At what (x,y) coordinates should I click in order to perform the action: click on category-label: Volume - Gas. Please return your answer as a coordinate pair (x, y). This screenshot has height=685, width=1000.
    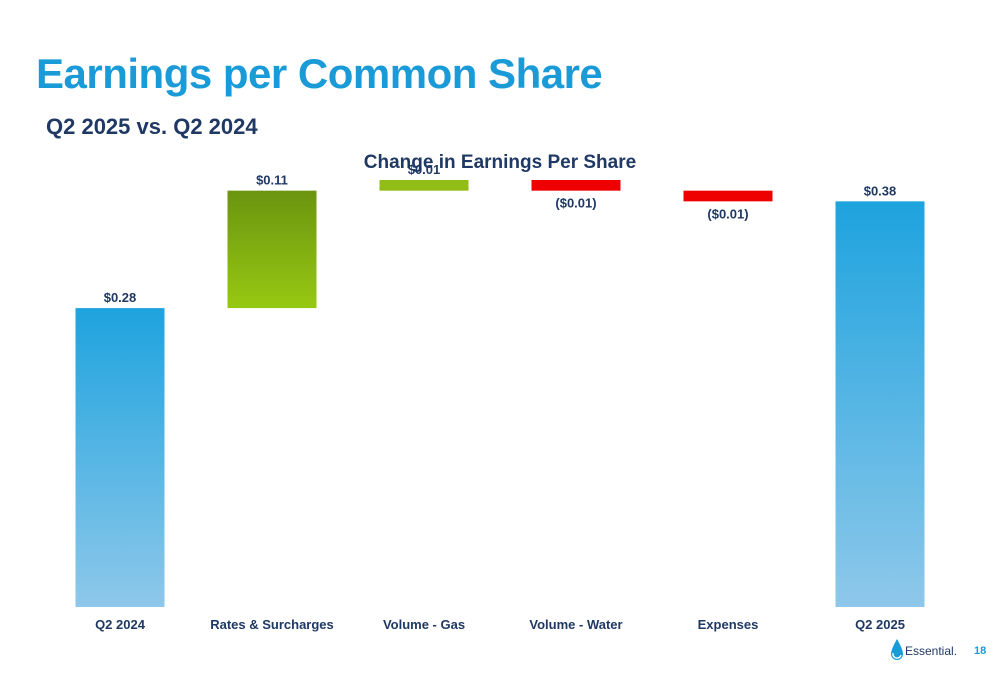
    Looking at the image, I should click on (424, 624).